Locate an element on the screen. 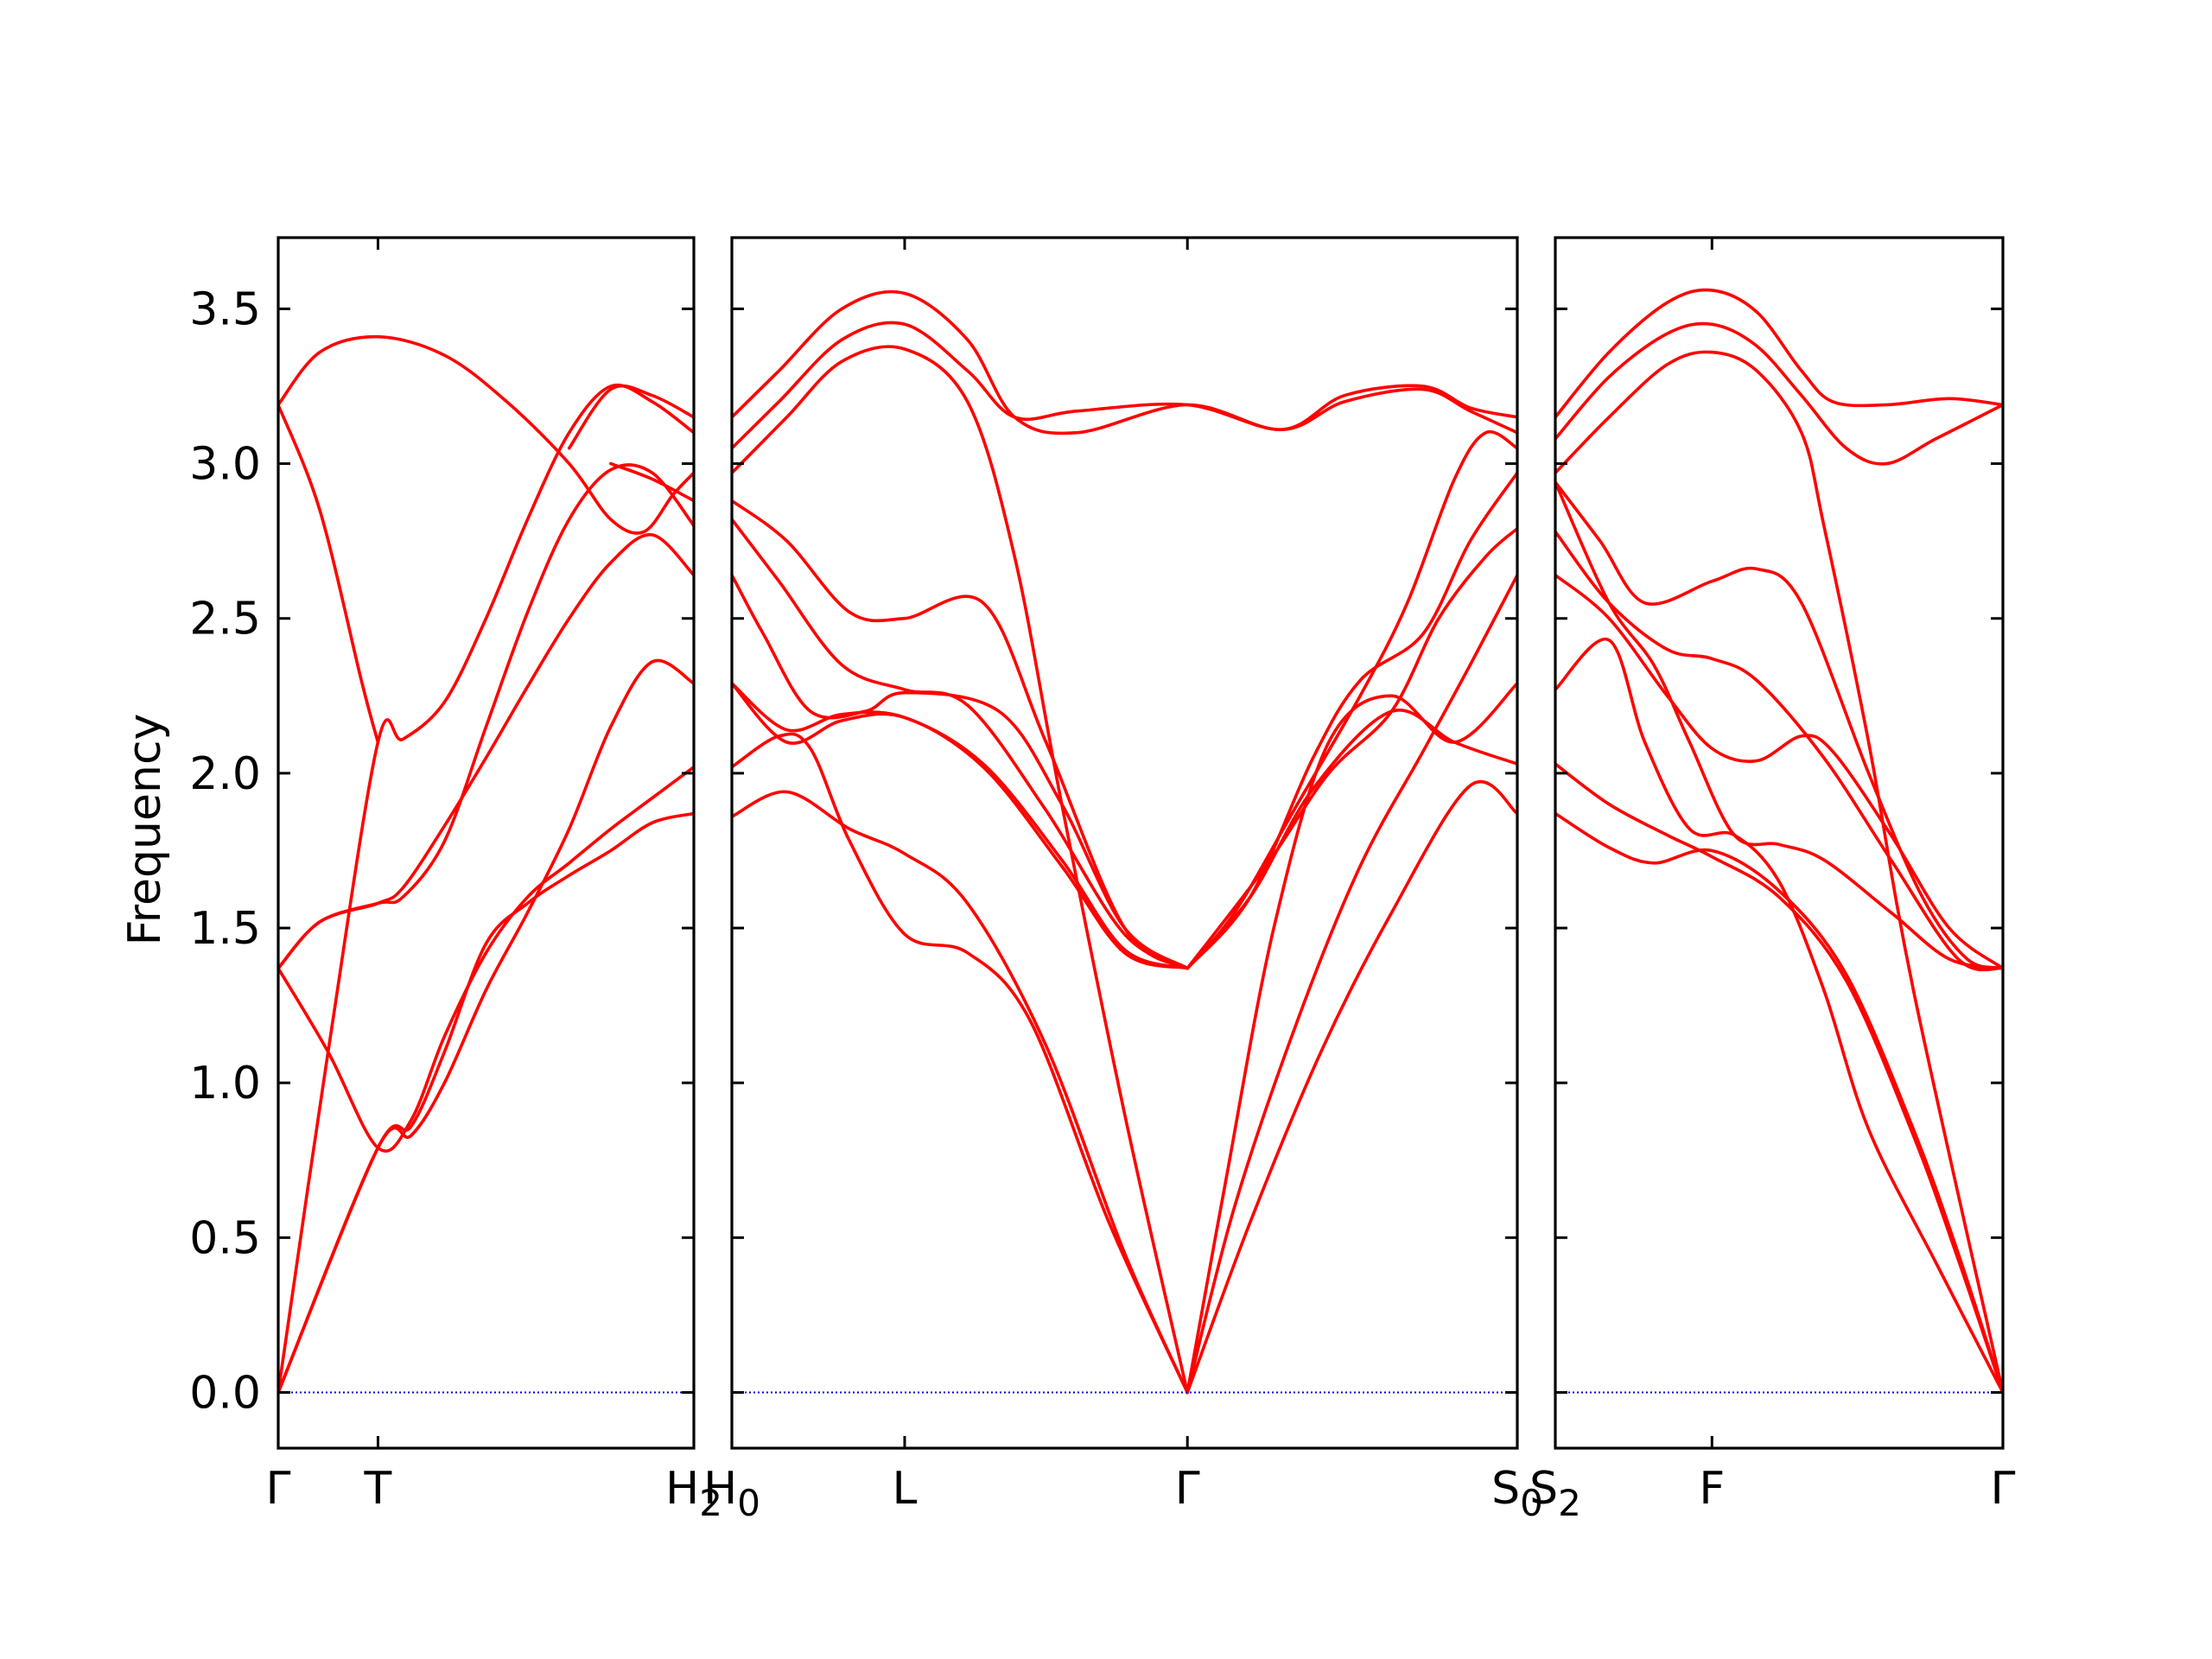 The image size is (2212, 1659). symmetry-point-label: L is located at coordinates (905, 1489).